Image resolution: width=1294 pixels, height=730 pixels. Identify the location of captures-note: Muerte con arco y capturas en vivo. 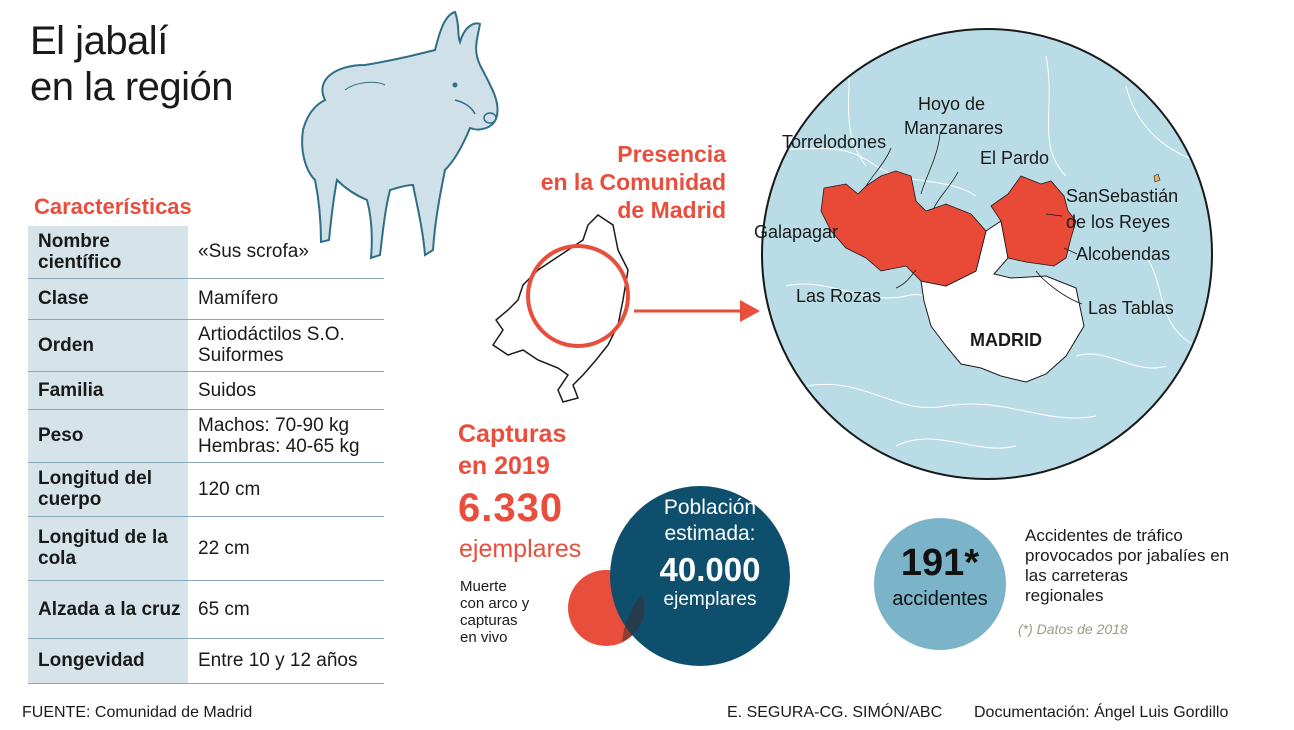
(494, 612).